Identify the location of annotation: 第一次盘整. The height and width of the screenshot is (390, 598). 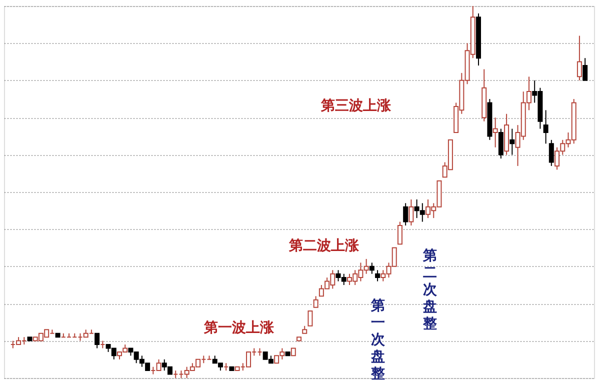
(378, 340).